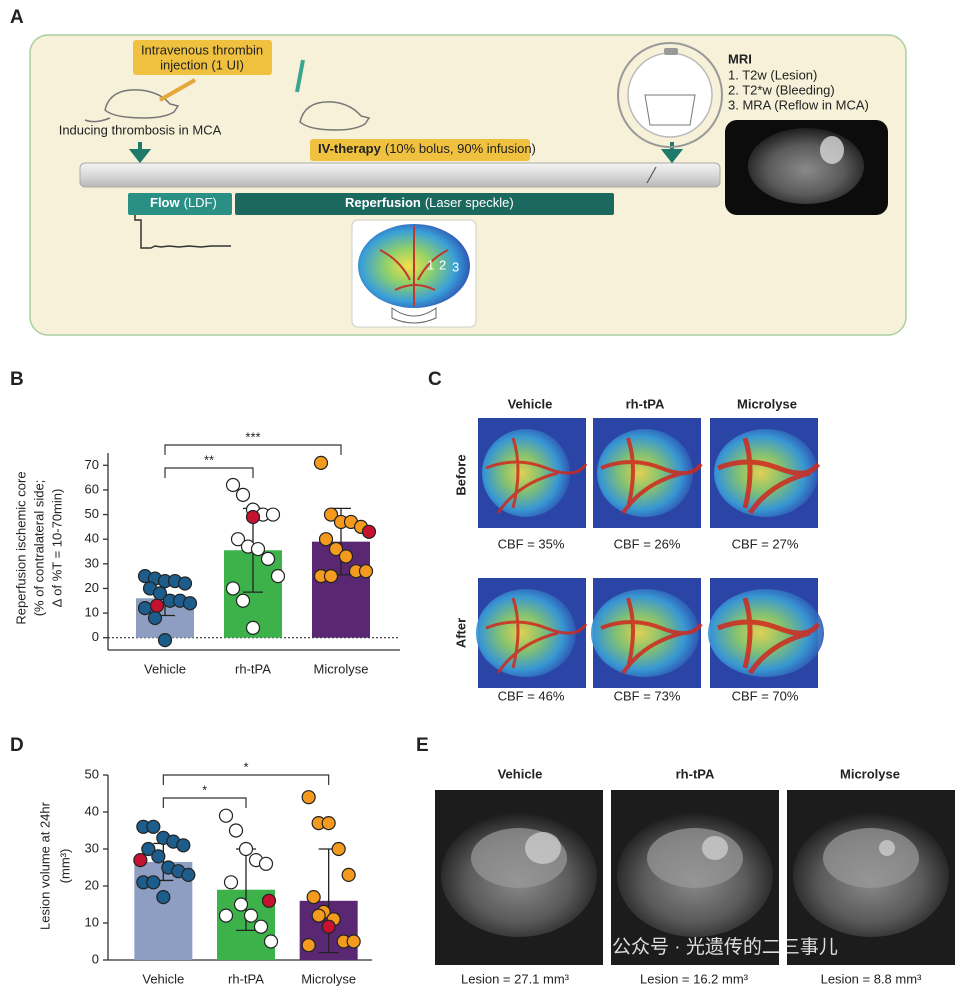 This screenshot has width=960, height=991. Describe the element at coordinates (165, 202) in the screenshot. I see `flow-bold: Flow` at that location.